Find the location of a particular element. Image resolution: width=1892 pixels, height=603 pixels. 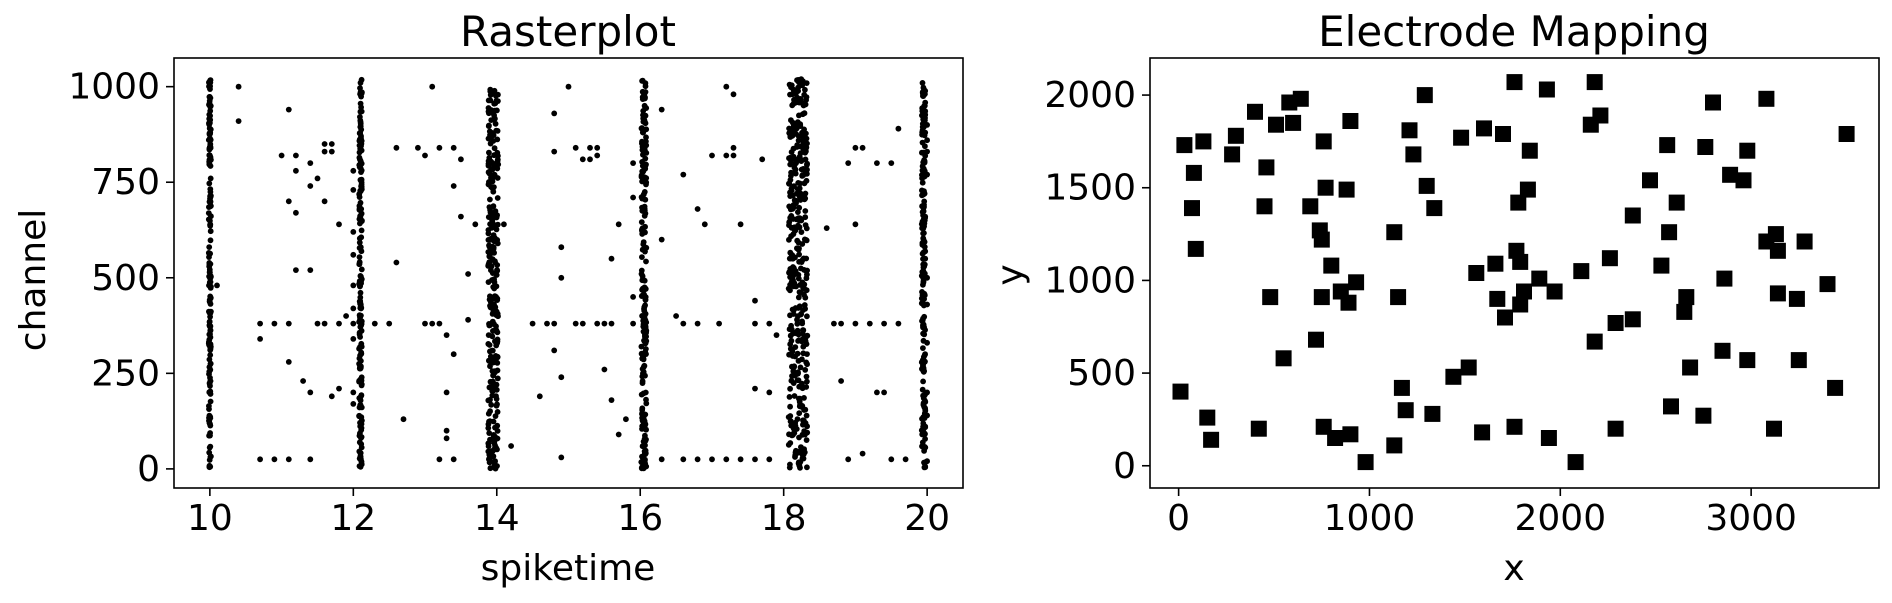

x-tick-label: 2000 is located at coordinates (1560, 518).